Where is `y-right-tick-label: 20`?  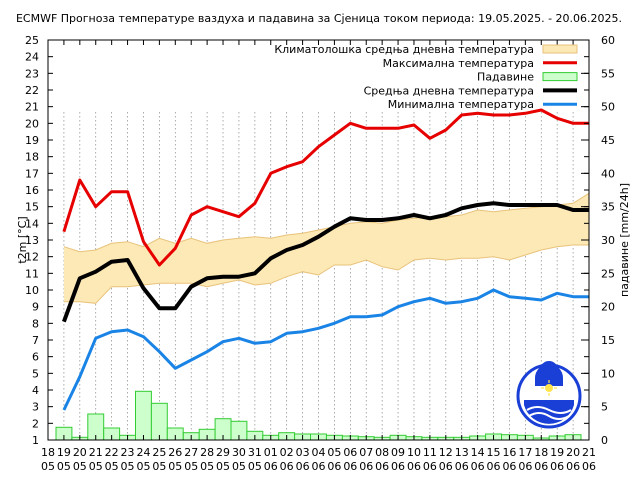
y-right-tick-label: 20 is located at coordinates (608, 307).